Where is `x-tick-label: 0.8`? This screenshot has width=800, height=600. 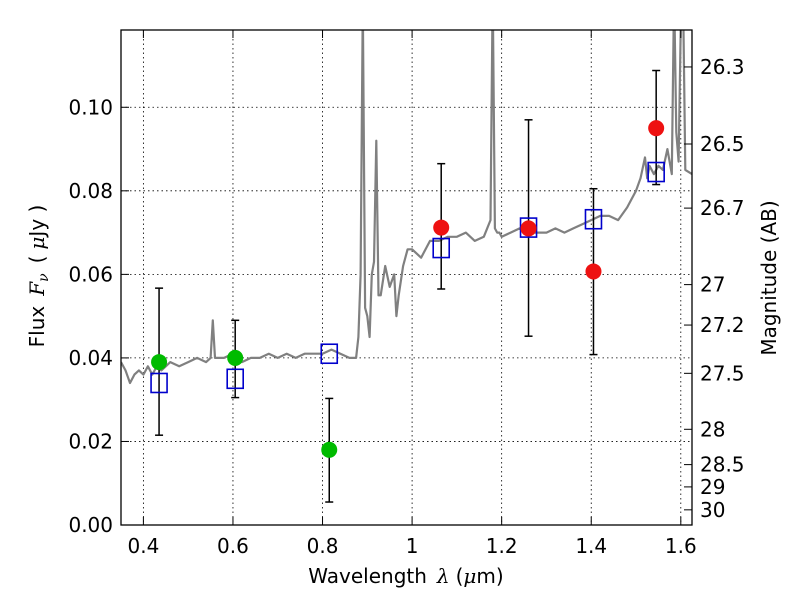
x-tick-label: 0.8 is located at coordinates (323, 546).